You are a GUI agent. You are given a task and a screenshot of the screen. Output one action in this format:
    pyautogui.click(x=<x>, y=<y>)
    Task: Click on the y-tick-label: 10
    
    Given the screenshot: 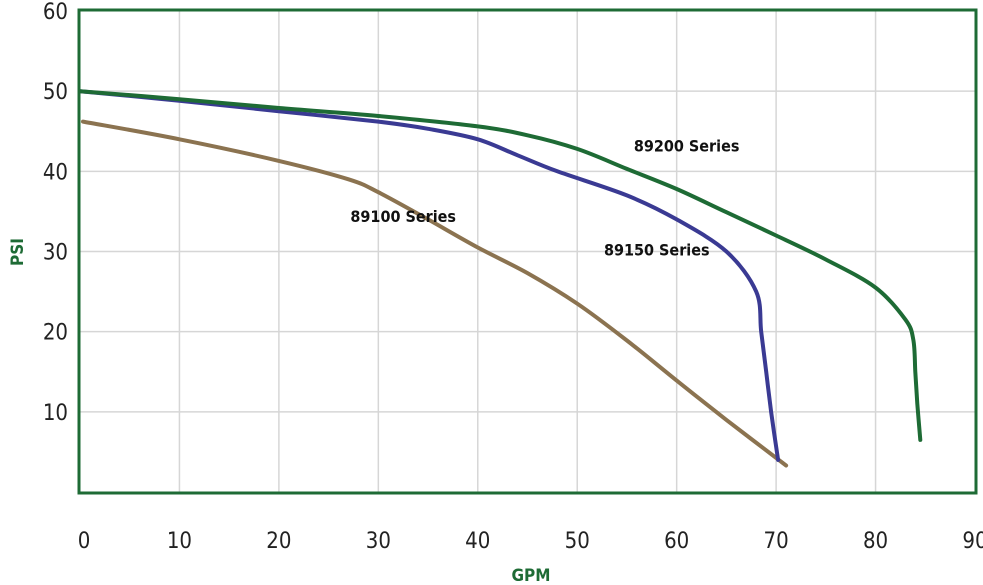 What is the action you would take?
    pyautogui.click(x=55, y=413)
    